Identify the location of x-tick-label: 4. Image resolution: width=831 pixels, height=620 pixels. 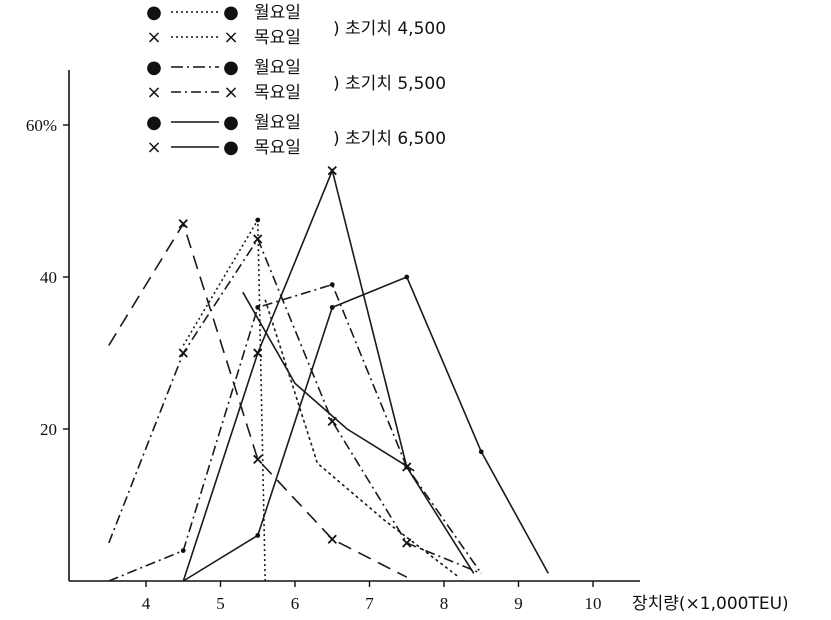
(146, 603).